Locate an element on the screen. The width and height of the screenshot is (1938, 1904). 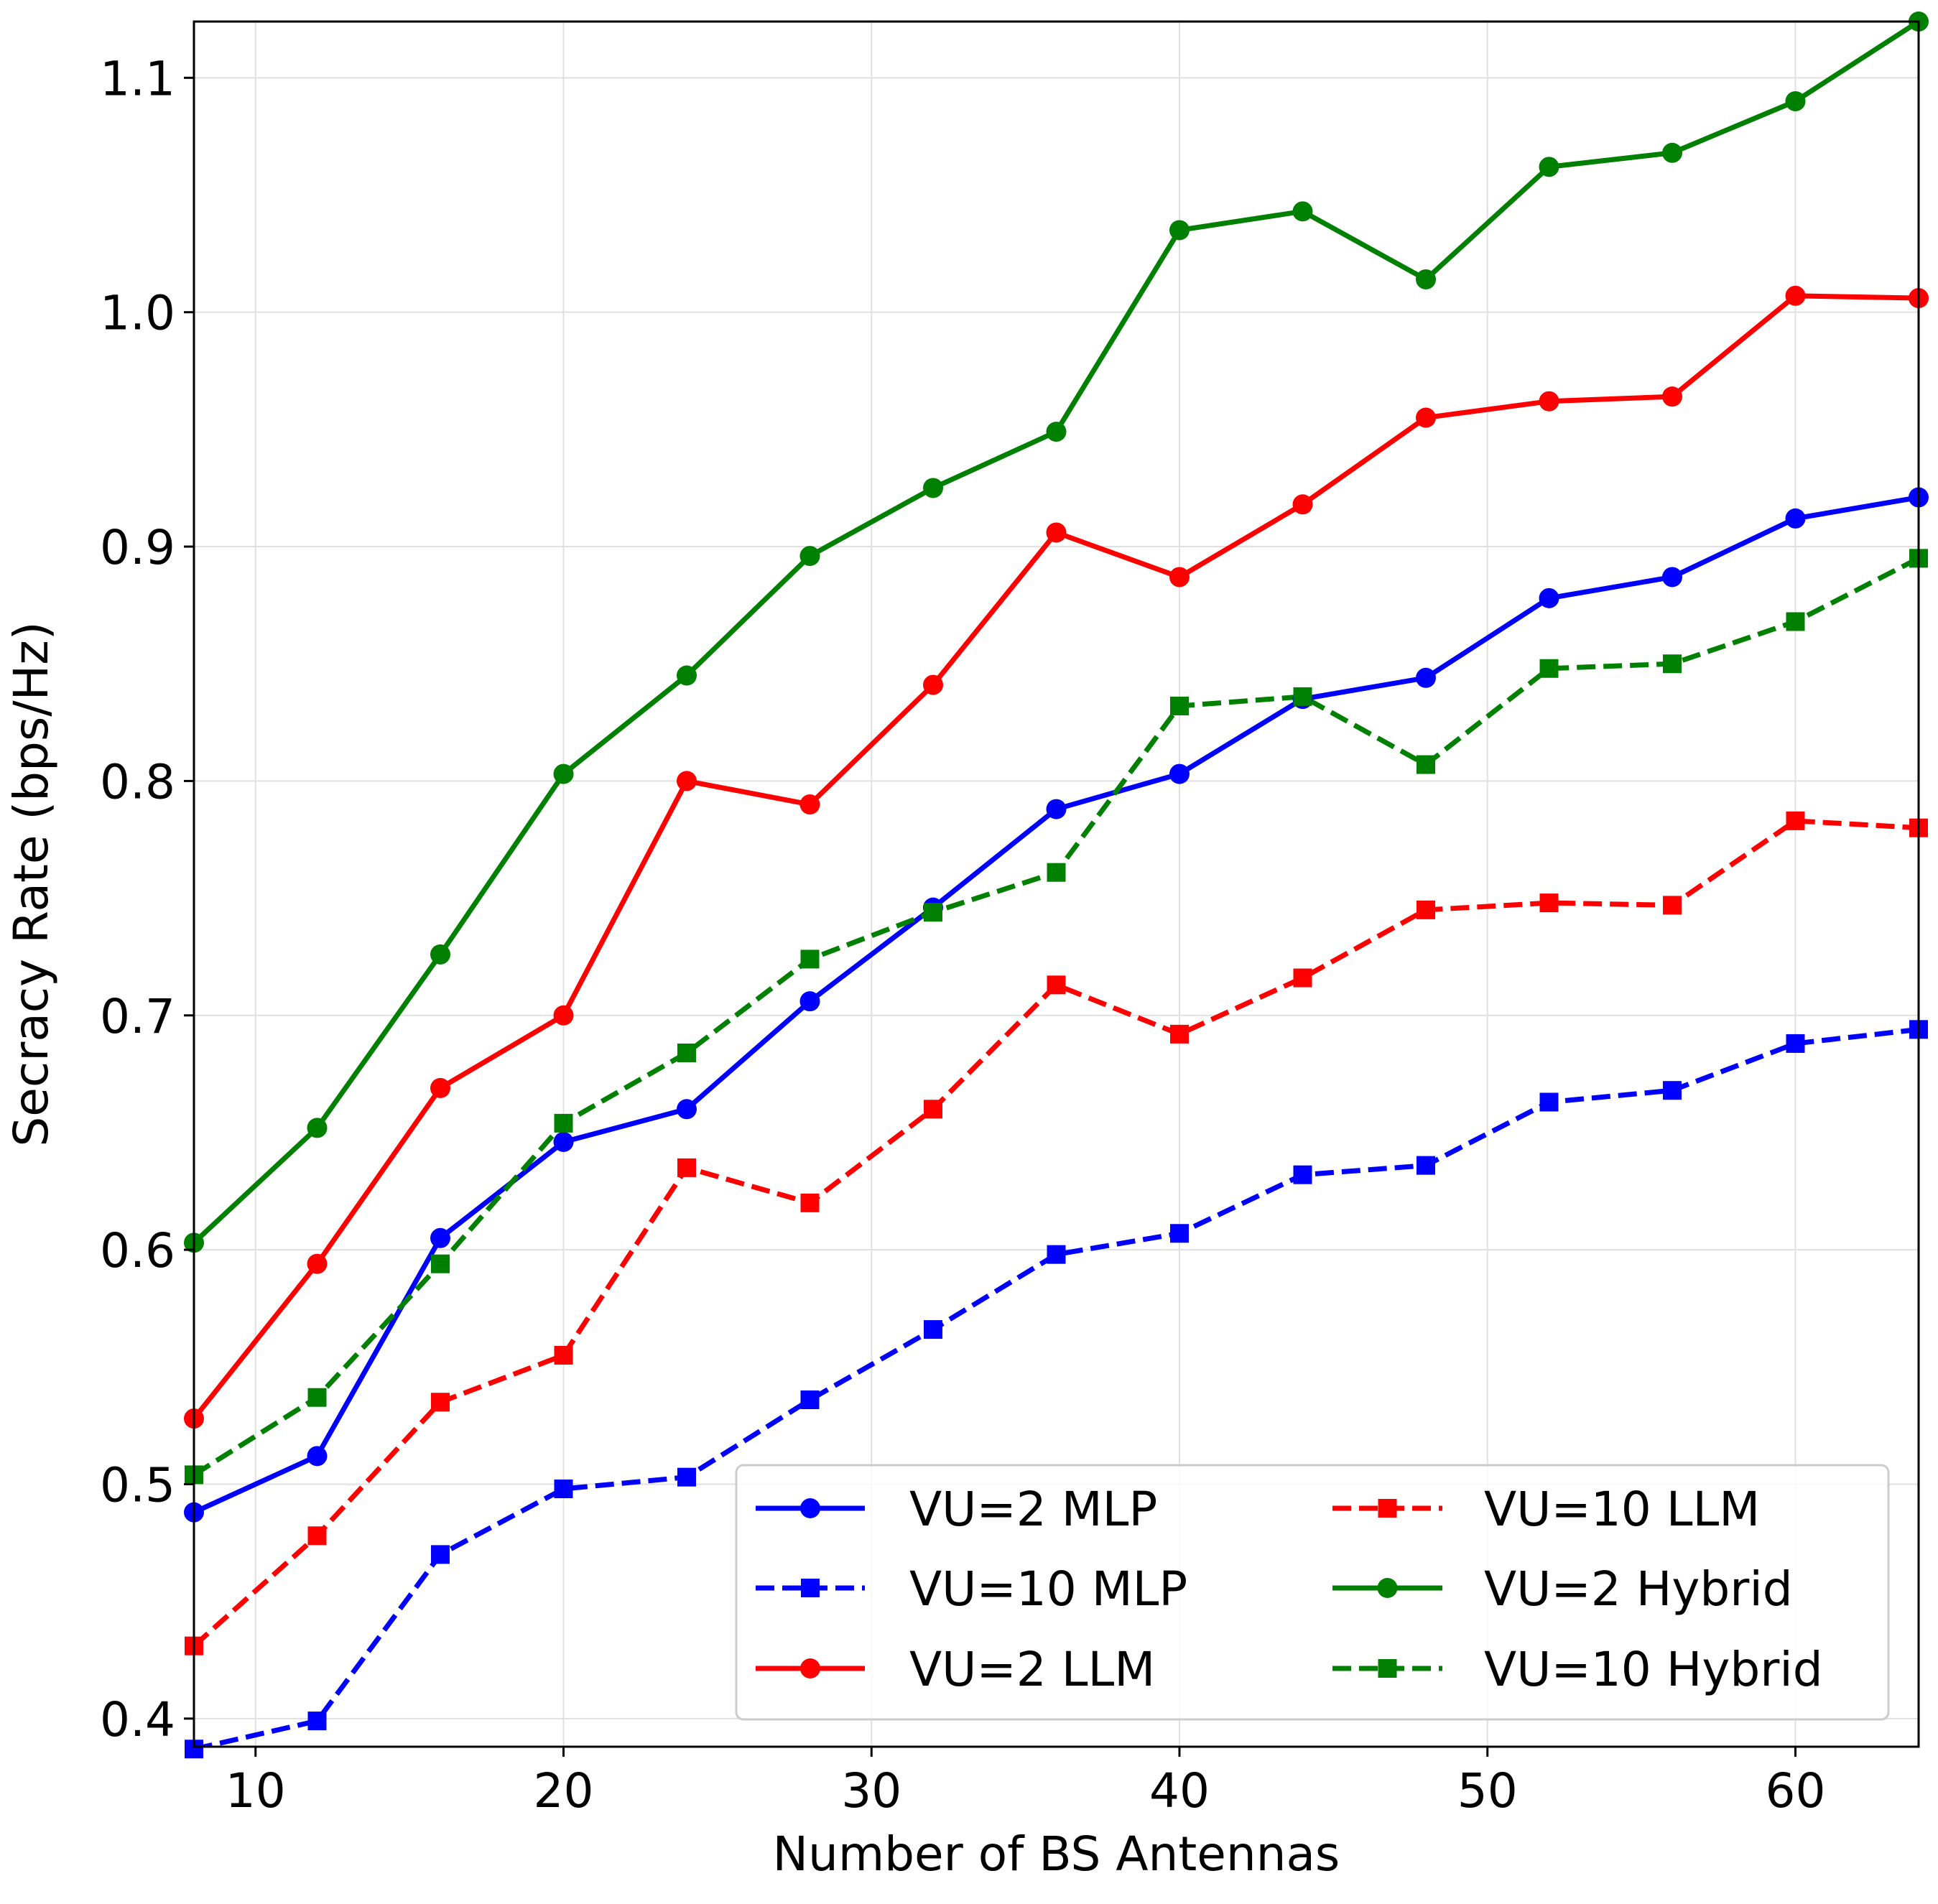
y-tick-label: 1.0 is located at coordinates (137, 313).